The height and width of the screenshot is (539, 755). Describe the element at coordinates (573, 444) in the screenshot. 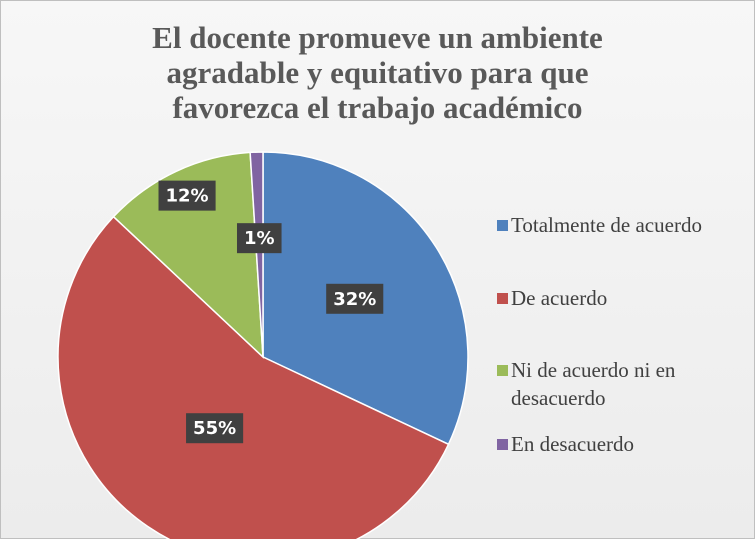

I see `legend-label: En desacuerdo` at that location.